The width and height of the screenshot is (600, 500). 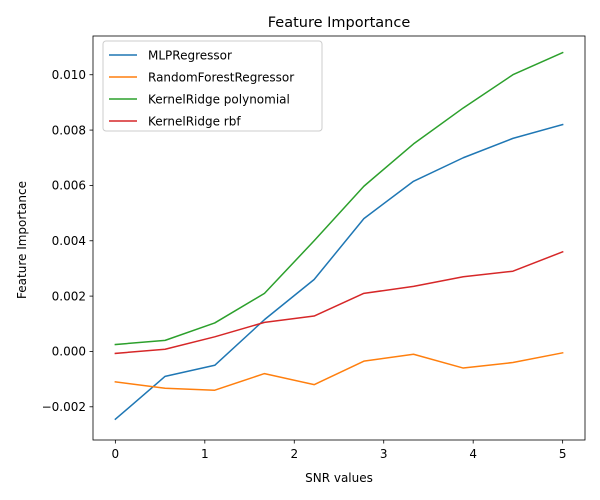 What do you see at coordinates (69, 186) in the screenshot?
I see `y-tick-label: 0.006` at bounding box center [69, 186].